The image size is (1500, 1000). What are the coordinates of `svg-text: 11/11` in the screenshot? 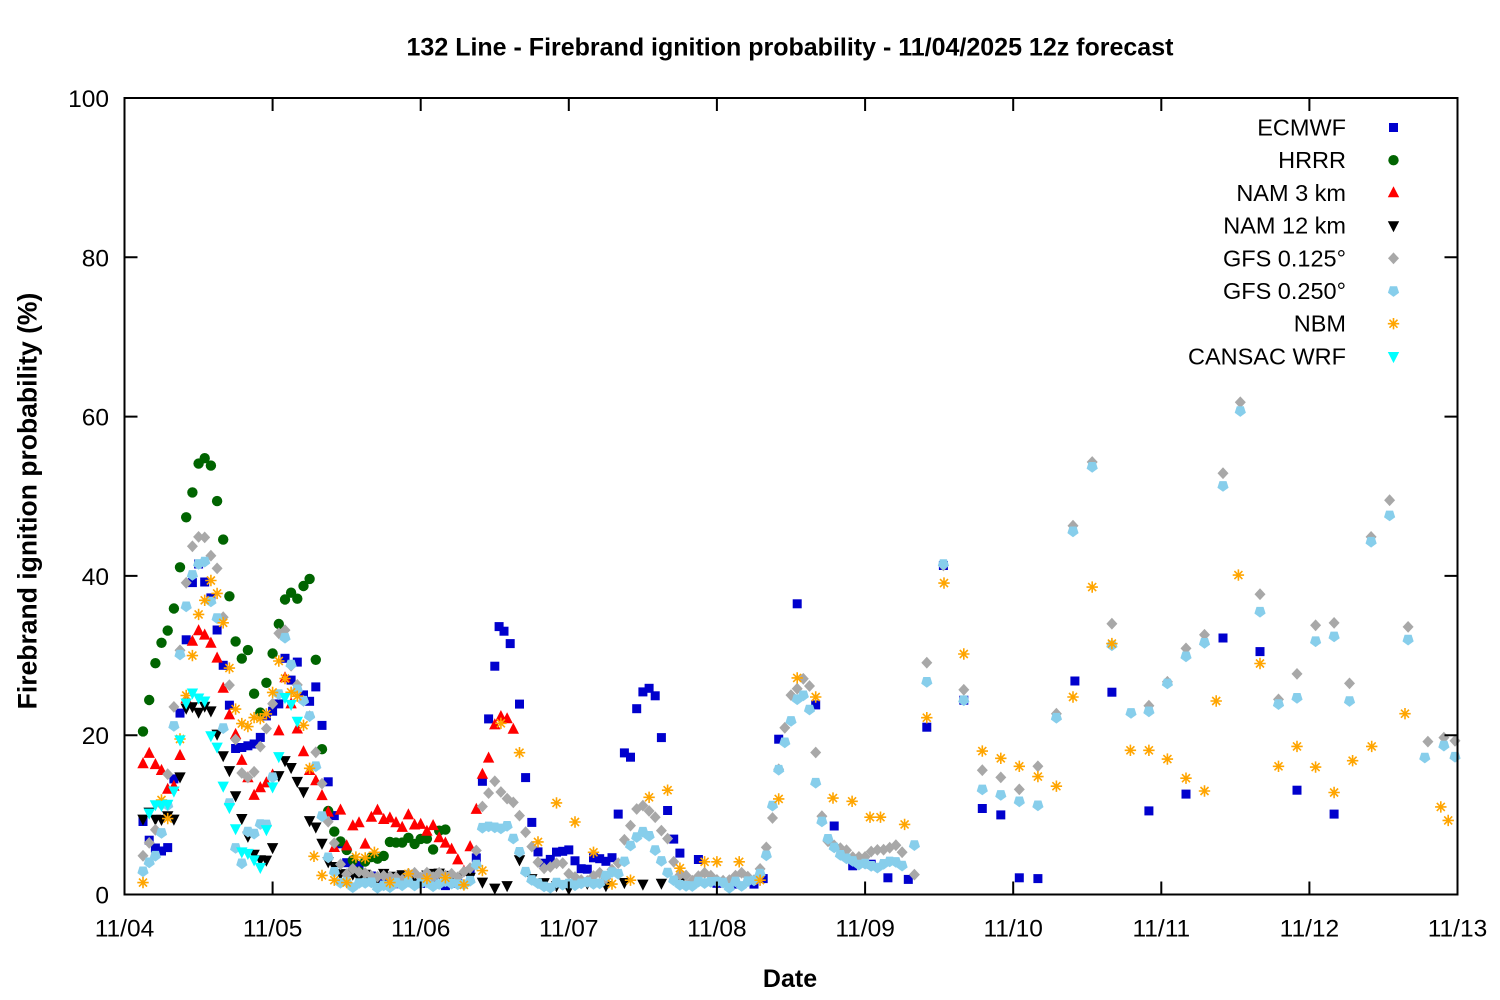 It's located at (1161, 929).